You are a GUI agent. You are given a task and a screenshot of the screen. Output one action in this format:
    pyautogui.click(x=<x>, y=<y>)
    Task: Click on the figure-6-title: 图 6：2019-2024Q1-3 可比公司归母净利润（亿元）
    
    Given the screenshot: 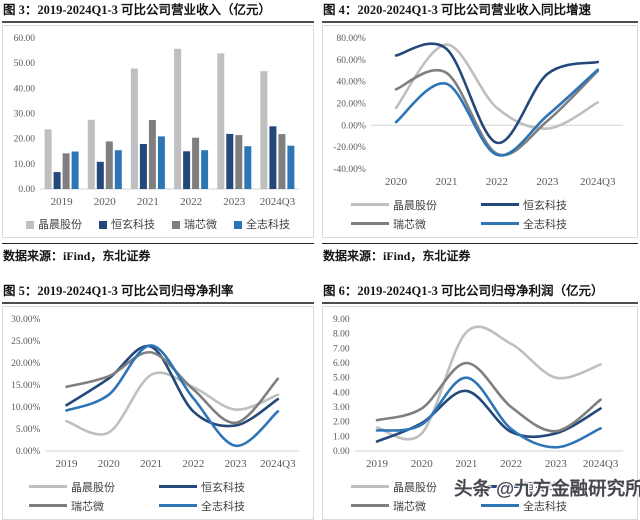 What is the action you would take?
    pyautogui.click(x=480, y=293)
    